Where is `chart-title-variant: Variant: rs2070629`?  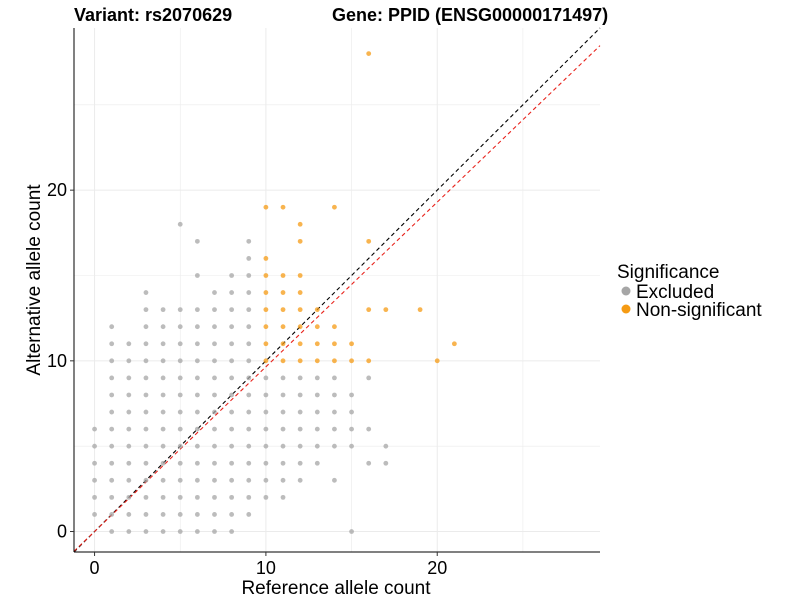 chart-title-variant: Variant: rs2070629 is located at coordinates (153, 15).